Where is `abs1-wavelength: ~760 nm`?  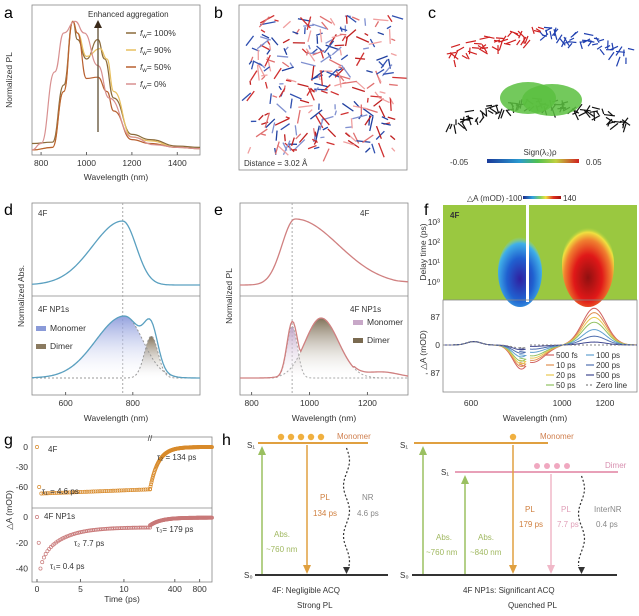
abs1-wavelength: ~760 nm is located at coordinates (442, 552).